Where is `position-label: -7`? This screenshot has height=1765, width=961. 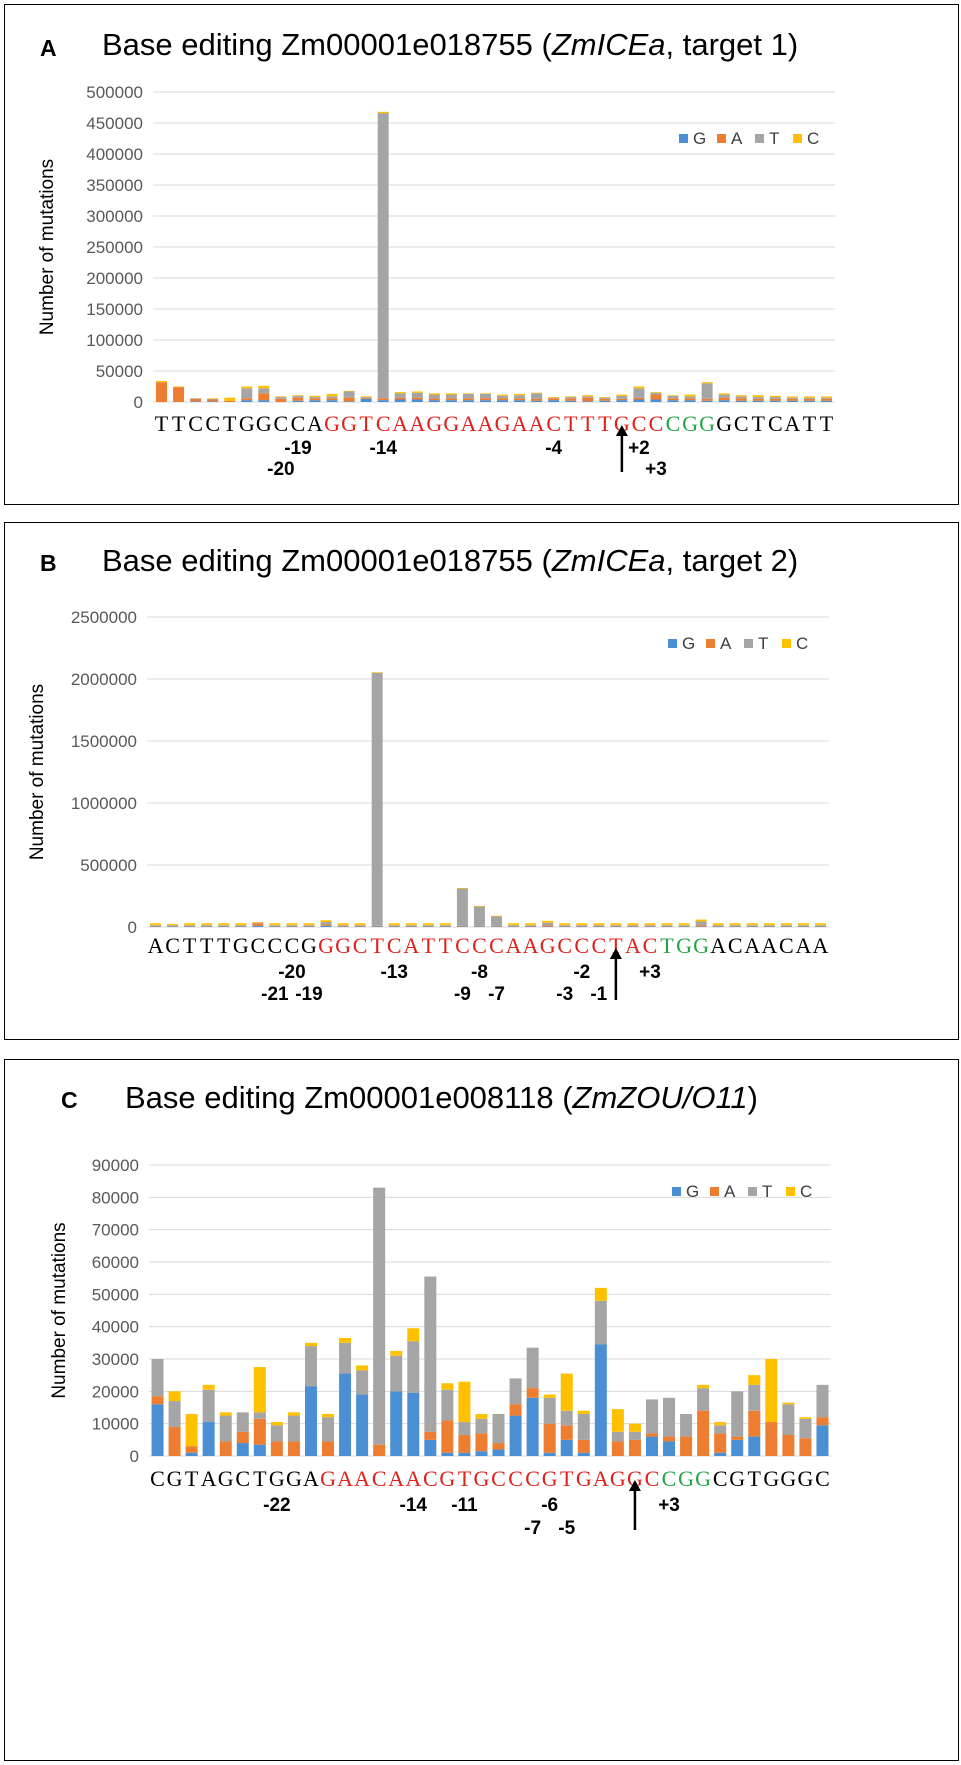
position-label: -7 is located at coordinates (496, 994).